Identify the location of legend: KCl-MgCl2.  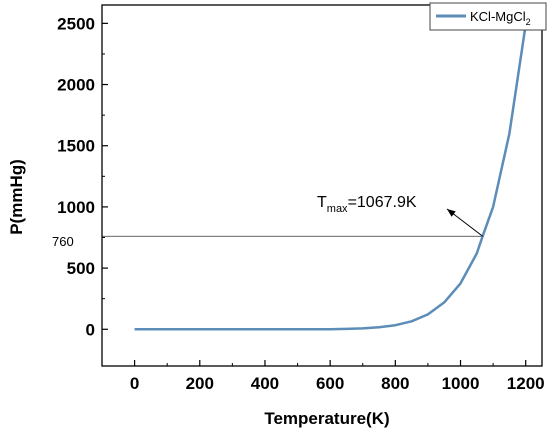
(488, 16).